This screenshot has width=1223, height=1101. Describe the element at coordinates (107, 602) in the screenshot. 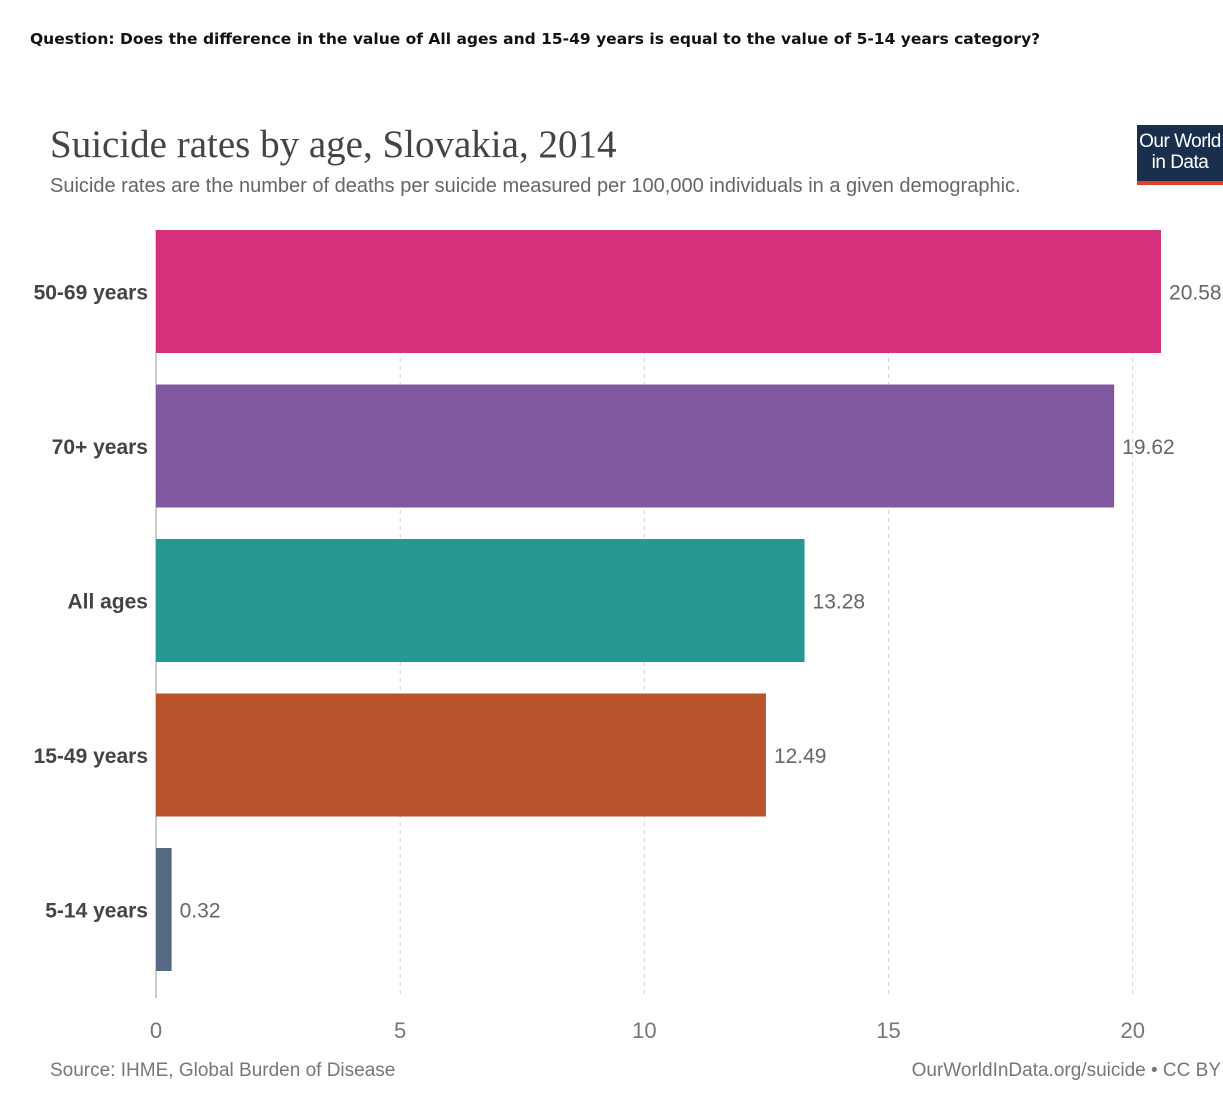

I see `category-label: All ages` at that location.